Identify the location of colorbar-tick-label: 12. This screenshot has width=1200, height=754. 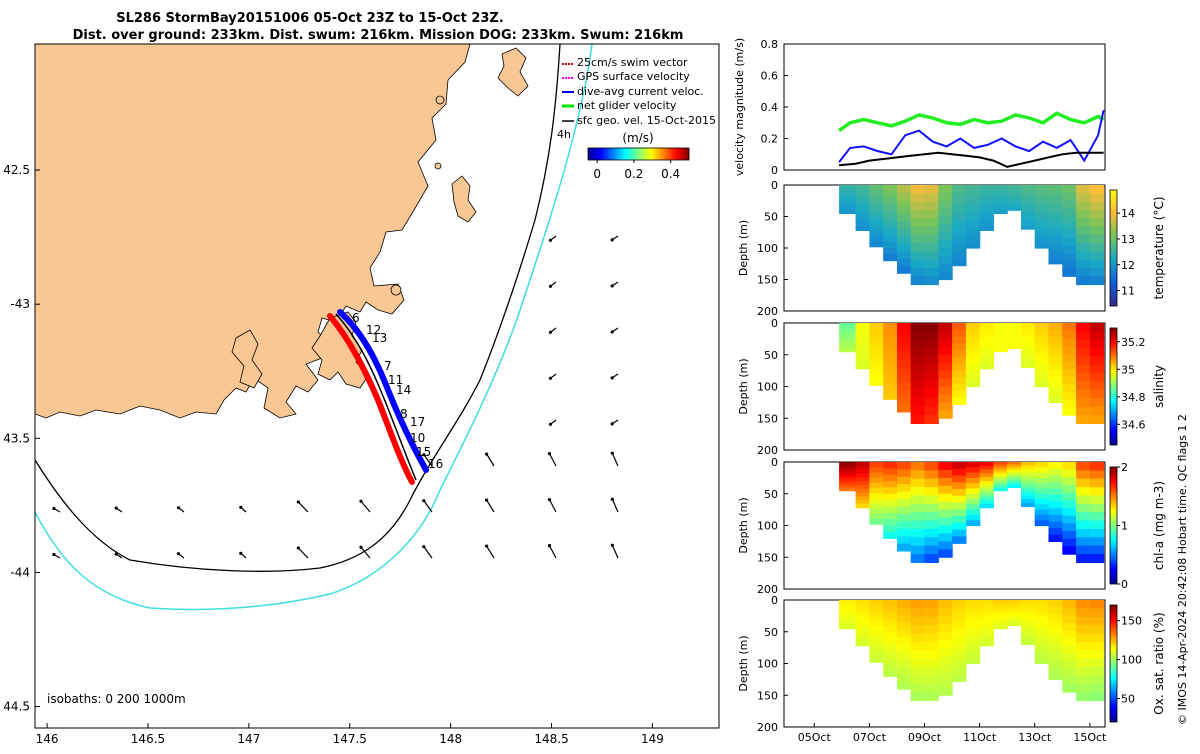
(1128, 265).